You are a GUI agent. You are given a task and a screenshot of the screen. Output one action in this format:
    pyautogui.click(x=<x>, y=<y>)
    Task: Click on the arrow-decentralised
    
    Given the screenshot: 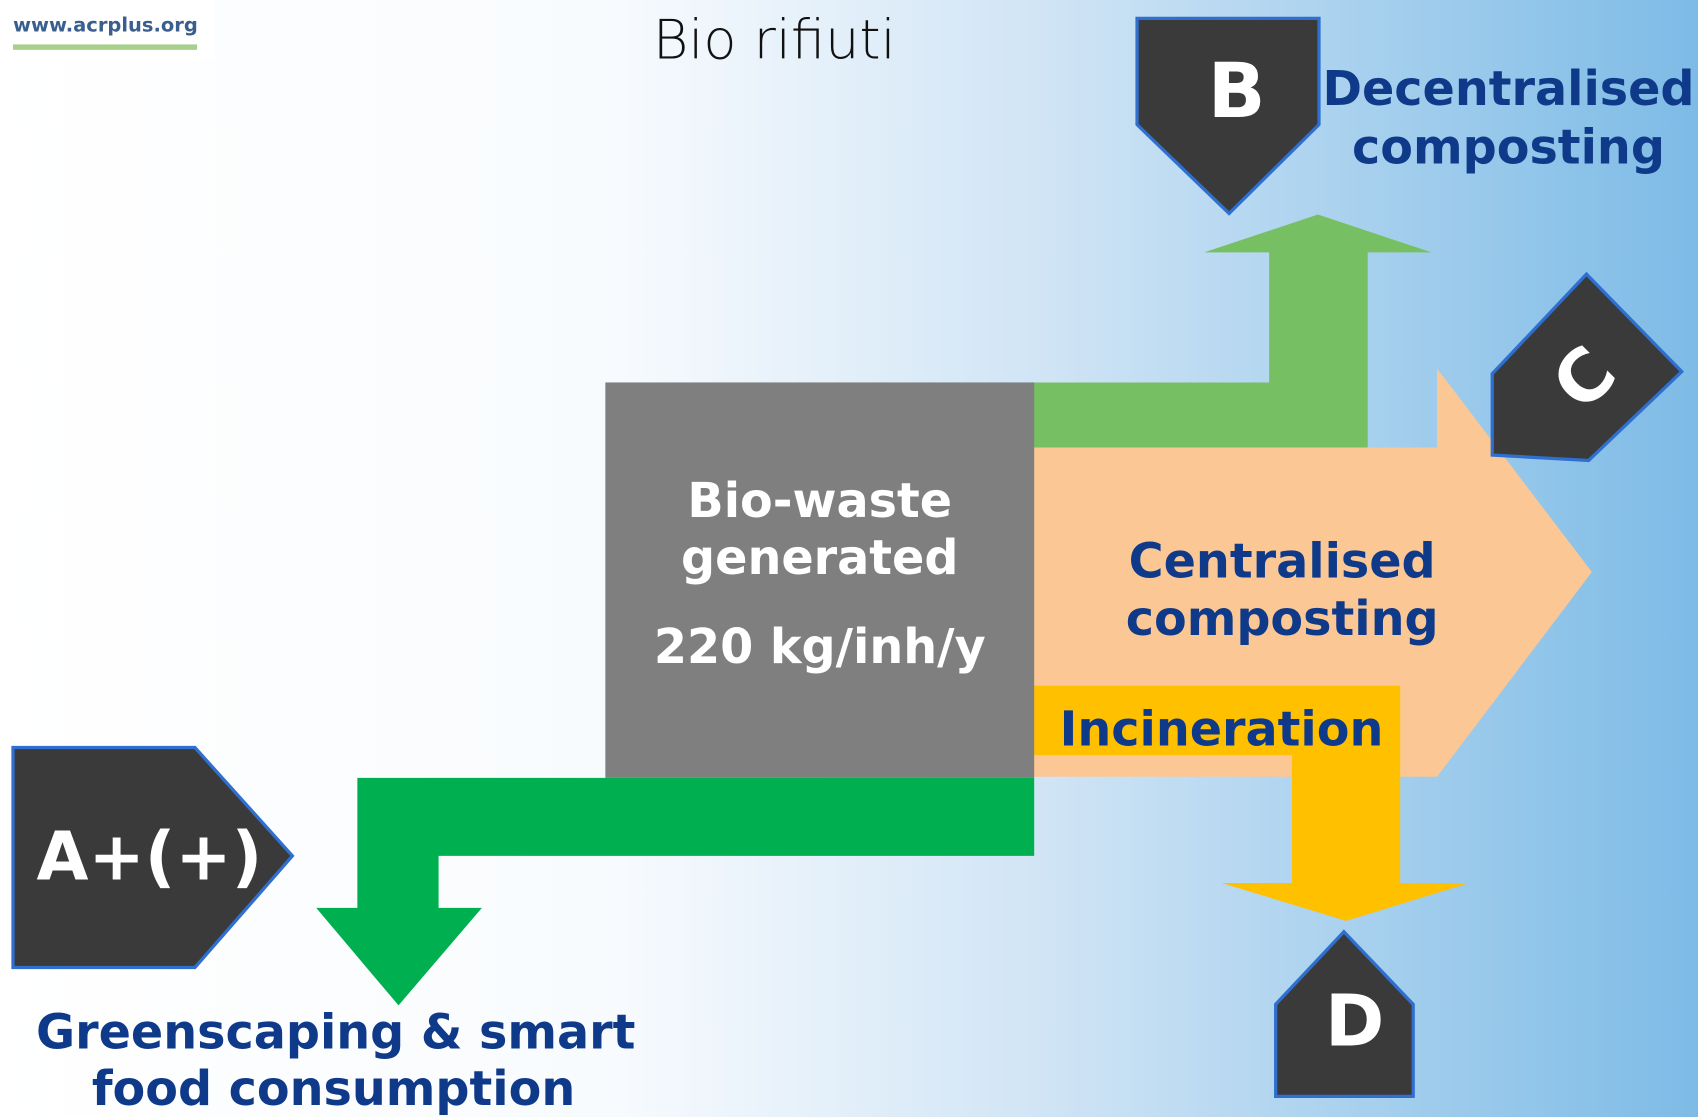 What is the action you would take?
    pyautogui.click(x=1231, y=331)
    